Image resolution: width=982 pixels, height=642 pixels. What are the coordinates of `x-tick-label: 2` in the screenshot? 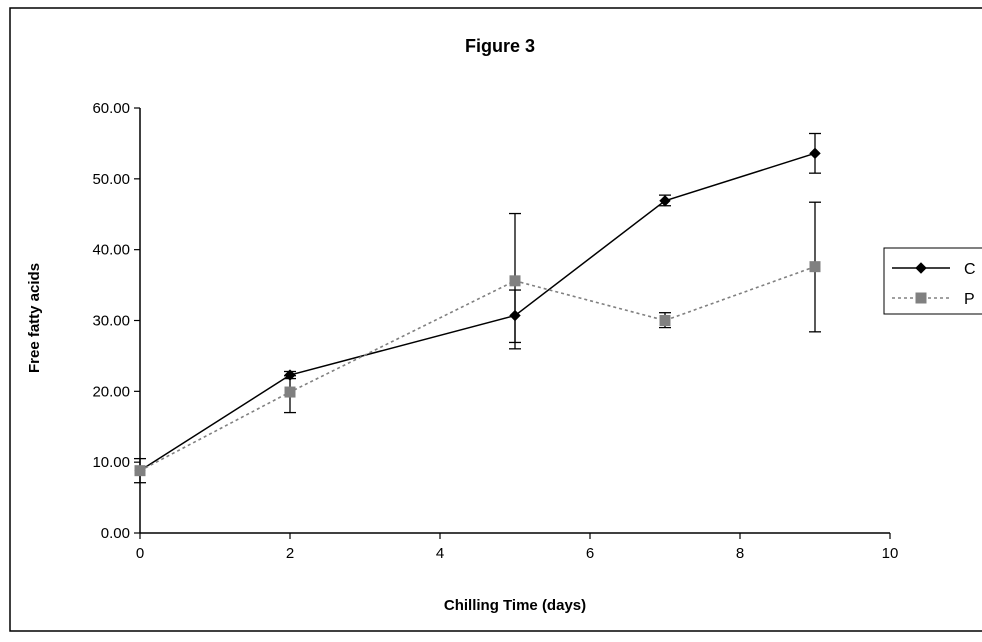 It's located at (290, 553).